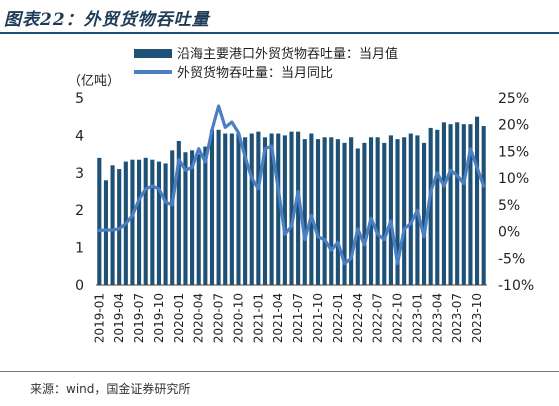  Describe the element at coordinates (279, 371) in the screenshot. I see `footer-rule` at that location.